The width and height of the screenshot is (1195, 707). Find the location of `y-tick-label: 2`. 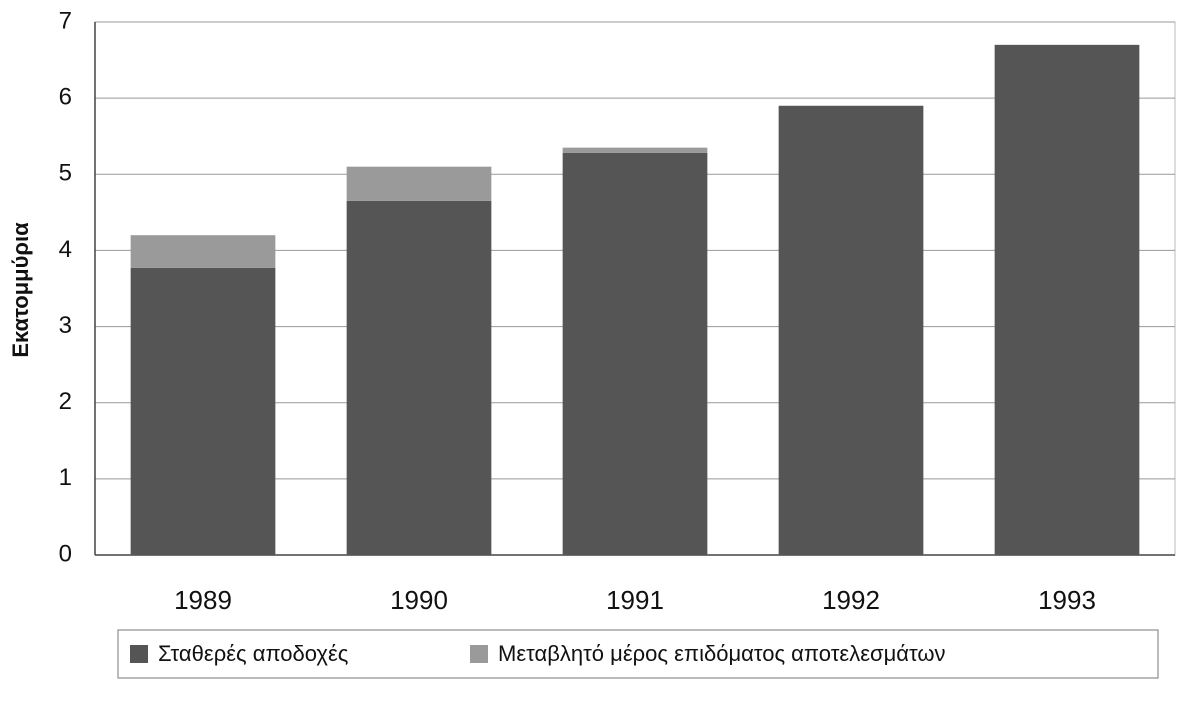

y-tick-label: 2 is located at coordinates (65, 401).